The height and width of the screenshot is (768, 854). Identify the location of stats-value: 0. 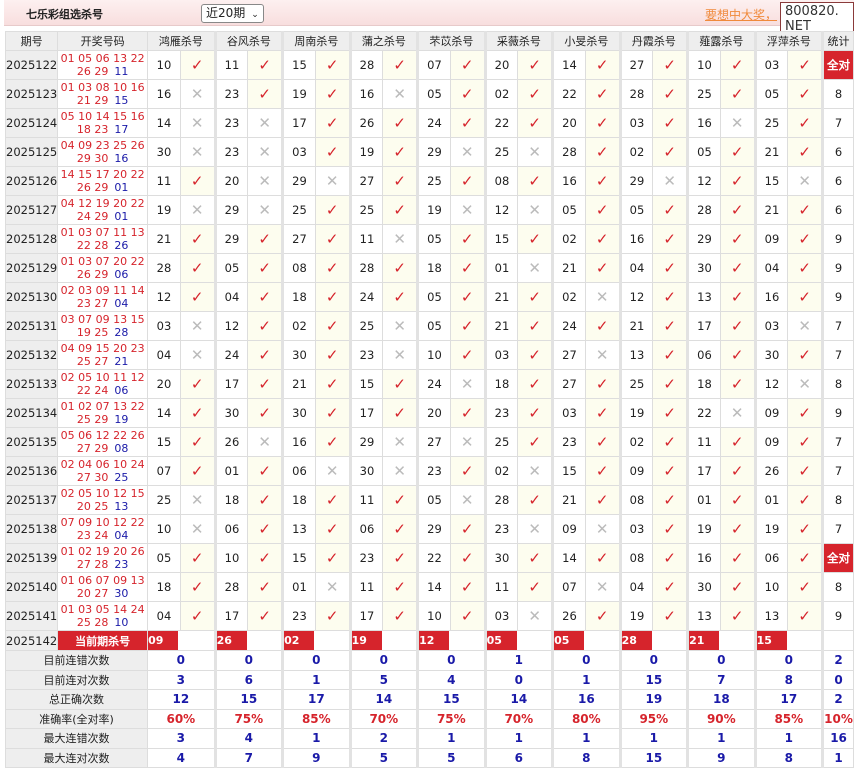
(654, 660).